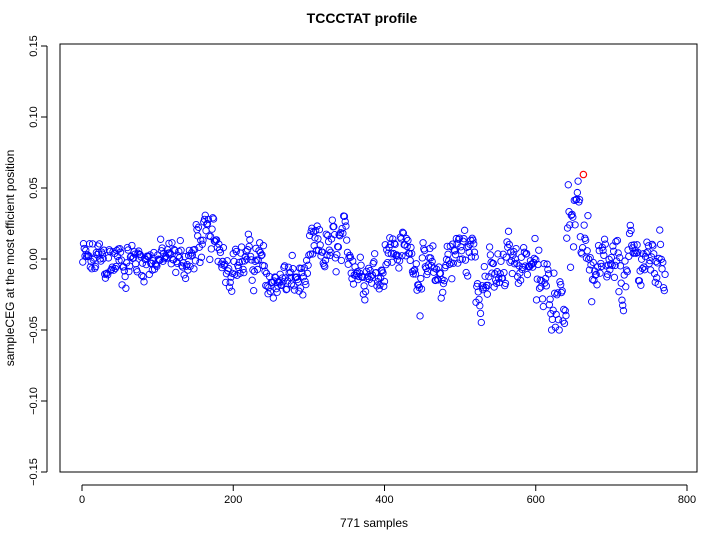 Image resolution: width=710 pixels, height=535 pixels. What do you see at coordinates (34, 116) in the screenshot?
I see `y-tick-label: 0.10` at bounding box center [34, 116].